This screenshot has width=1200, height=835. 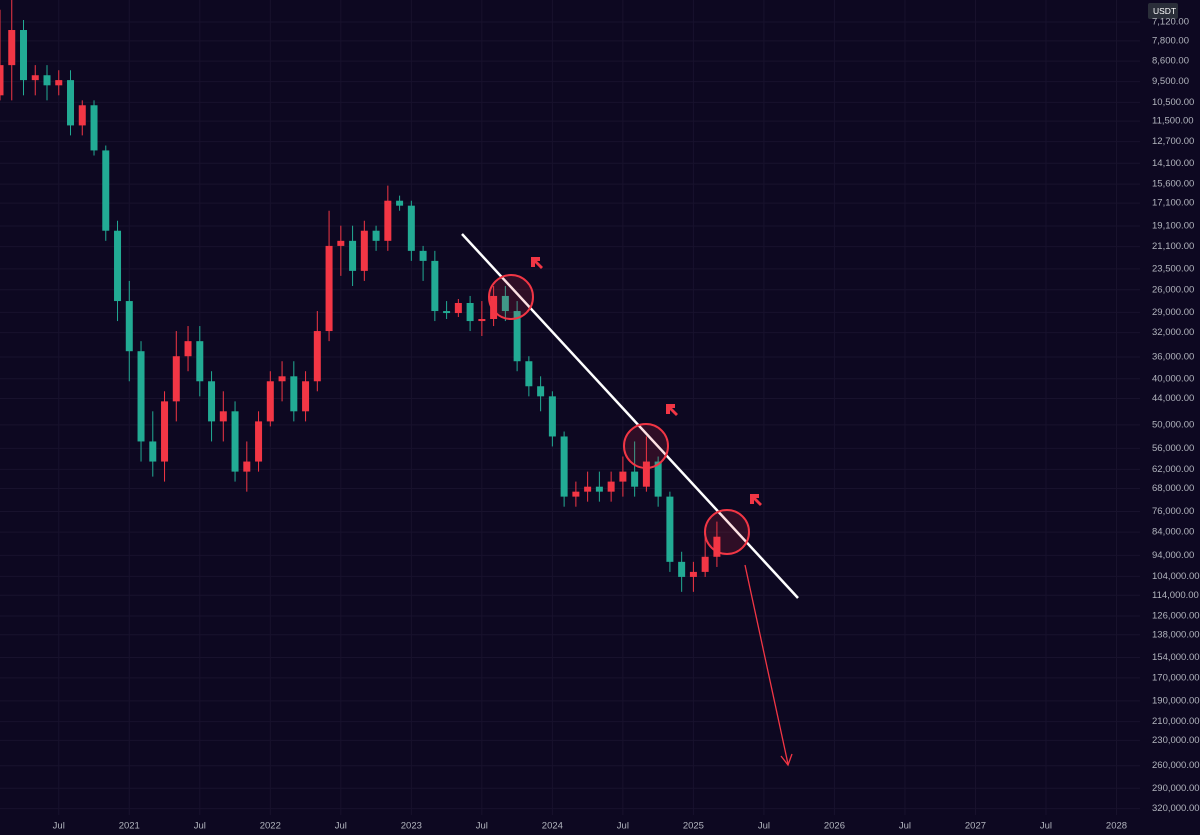 I want to click on y-tick-label: 10,500.00, so click(x=1173, y=102).